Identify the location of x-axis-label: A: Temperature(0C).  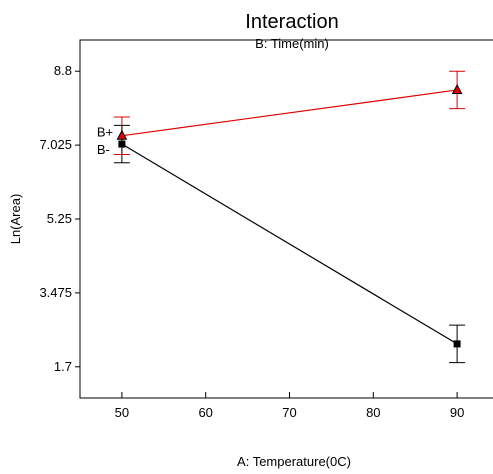
(294, 461).